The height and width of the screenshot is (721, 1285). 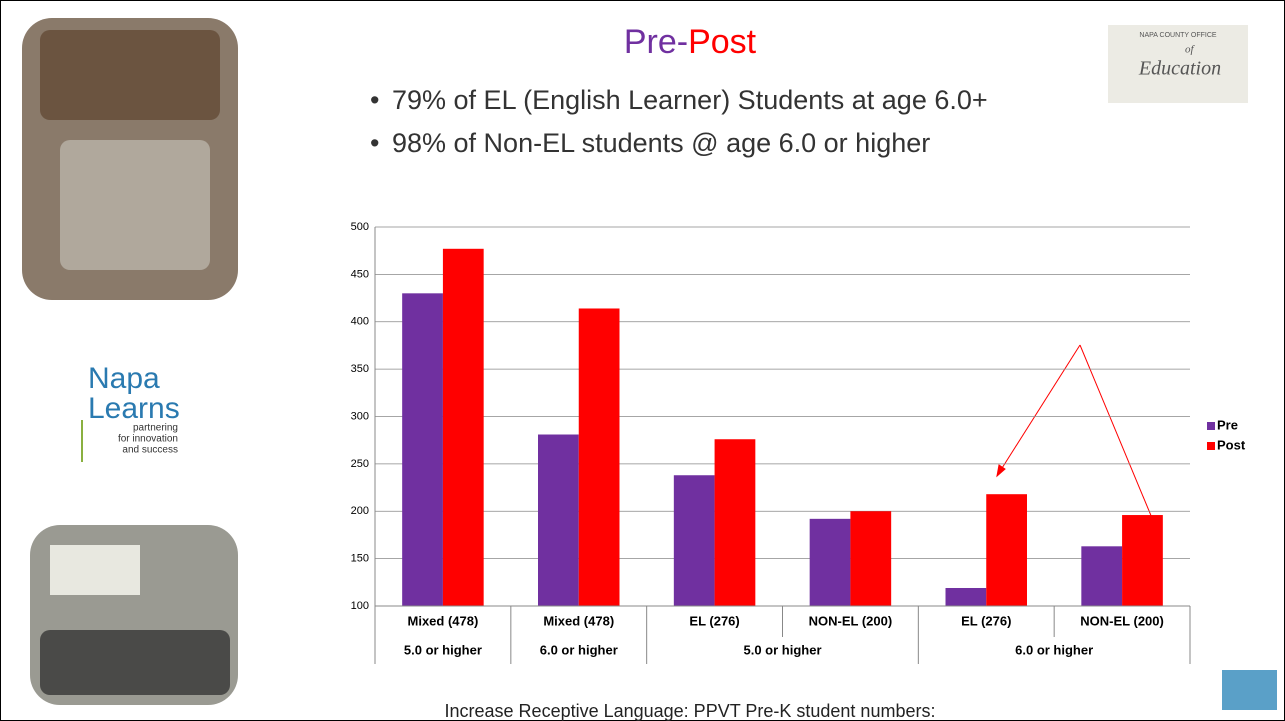 What do you see at coordinates (360, 606) in the screenshot?
I see `y-tick-label: 100` at bounding box center [360, 606].